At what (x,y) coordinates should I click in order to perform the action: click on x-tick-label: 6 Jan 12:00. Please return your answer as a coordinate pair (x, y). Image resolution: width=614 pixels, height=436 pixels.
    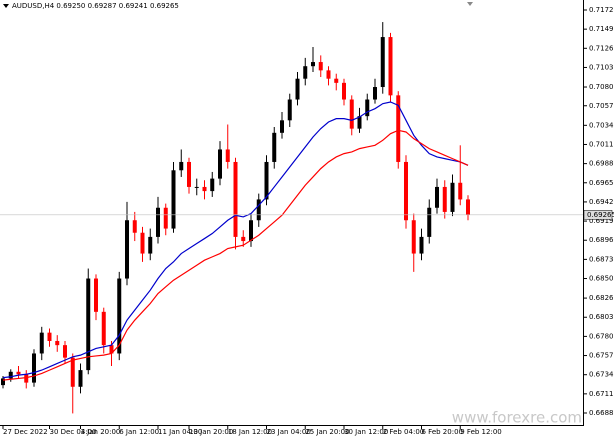
    Looking at the image, I should click on (139, 432).